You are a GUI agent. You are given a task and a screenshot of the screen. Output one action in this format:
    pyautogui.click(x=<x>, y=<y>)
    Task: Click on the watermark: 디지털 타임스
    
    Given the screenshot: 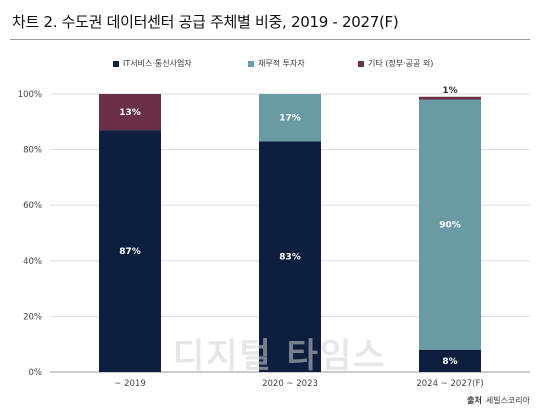 What is the action you would take?
    pyautogui.click(x=280, y=356)
    